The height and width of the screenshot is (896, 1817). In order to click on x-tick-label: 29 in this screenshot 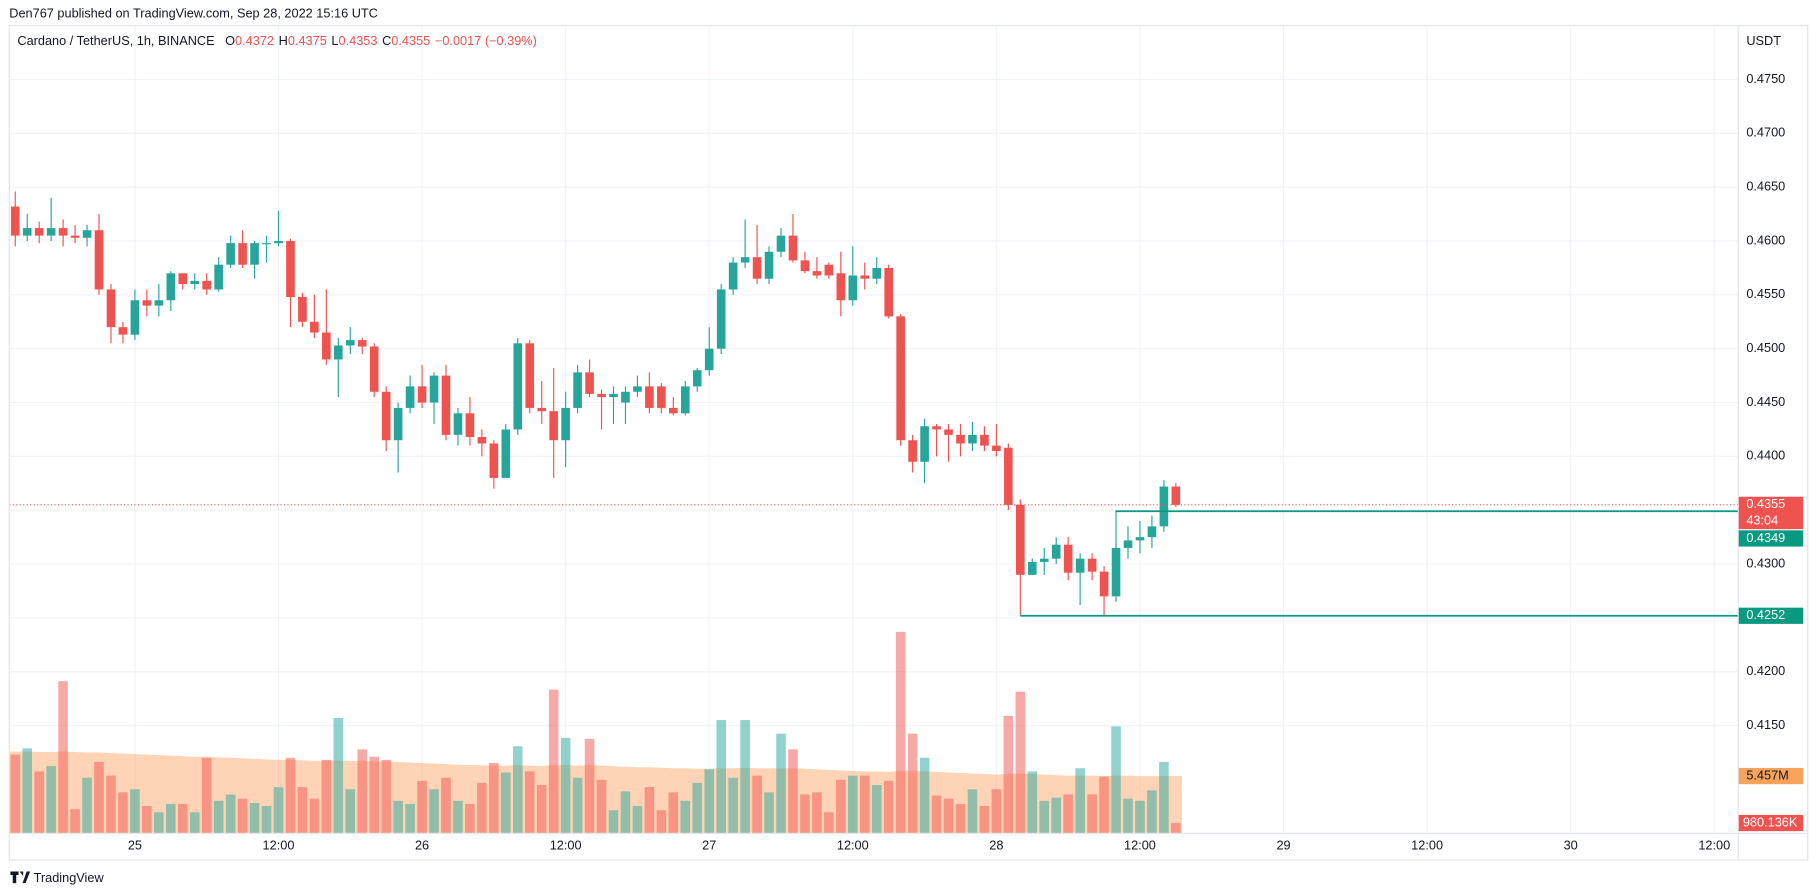, I will do `click(1283, 844)`.